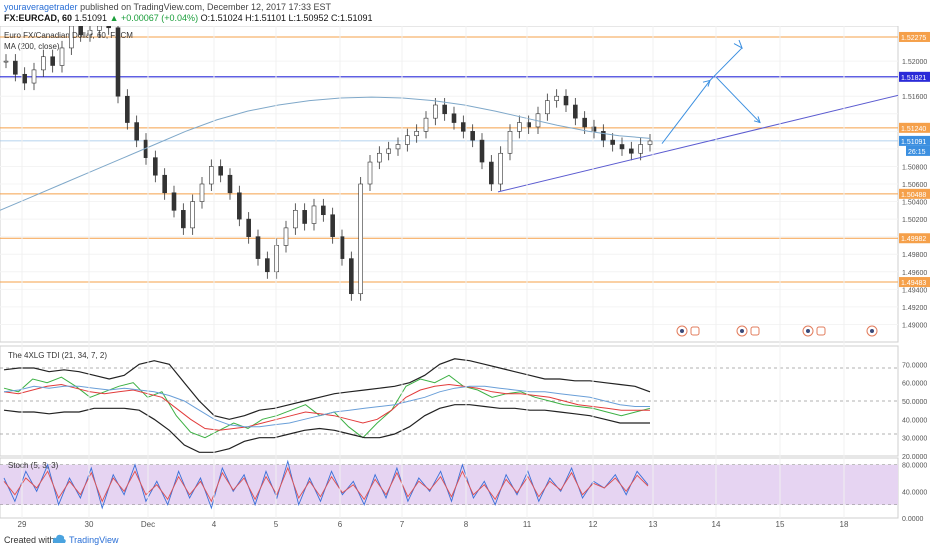 The width and height of the screenshot is (932, 550). I want to click on price-tick-label: 1.49800, so click(914, 255).